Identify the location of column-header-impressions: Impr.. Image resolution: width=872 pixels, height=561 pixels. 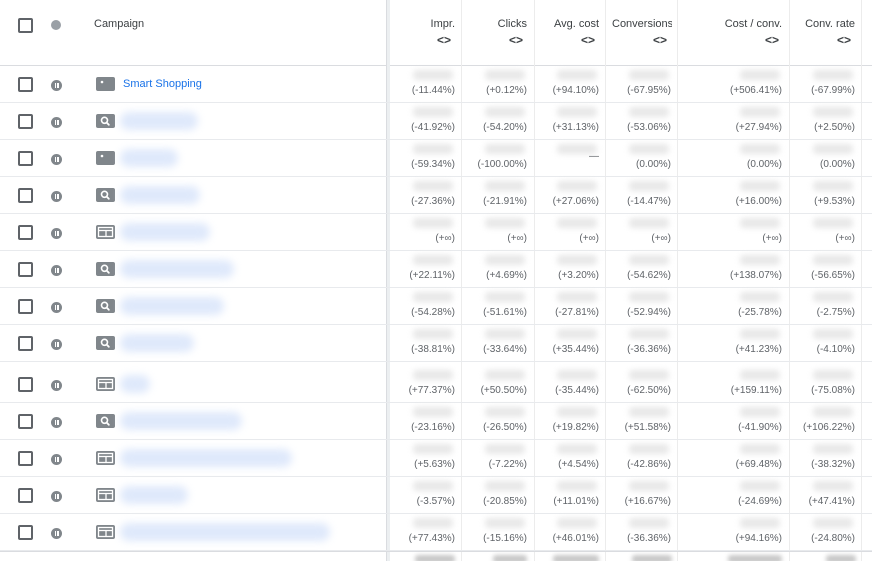
(442, 24).